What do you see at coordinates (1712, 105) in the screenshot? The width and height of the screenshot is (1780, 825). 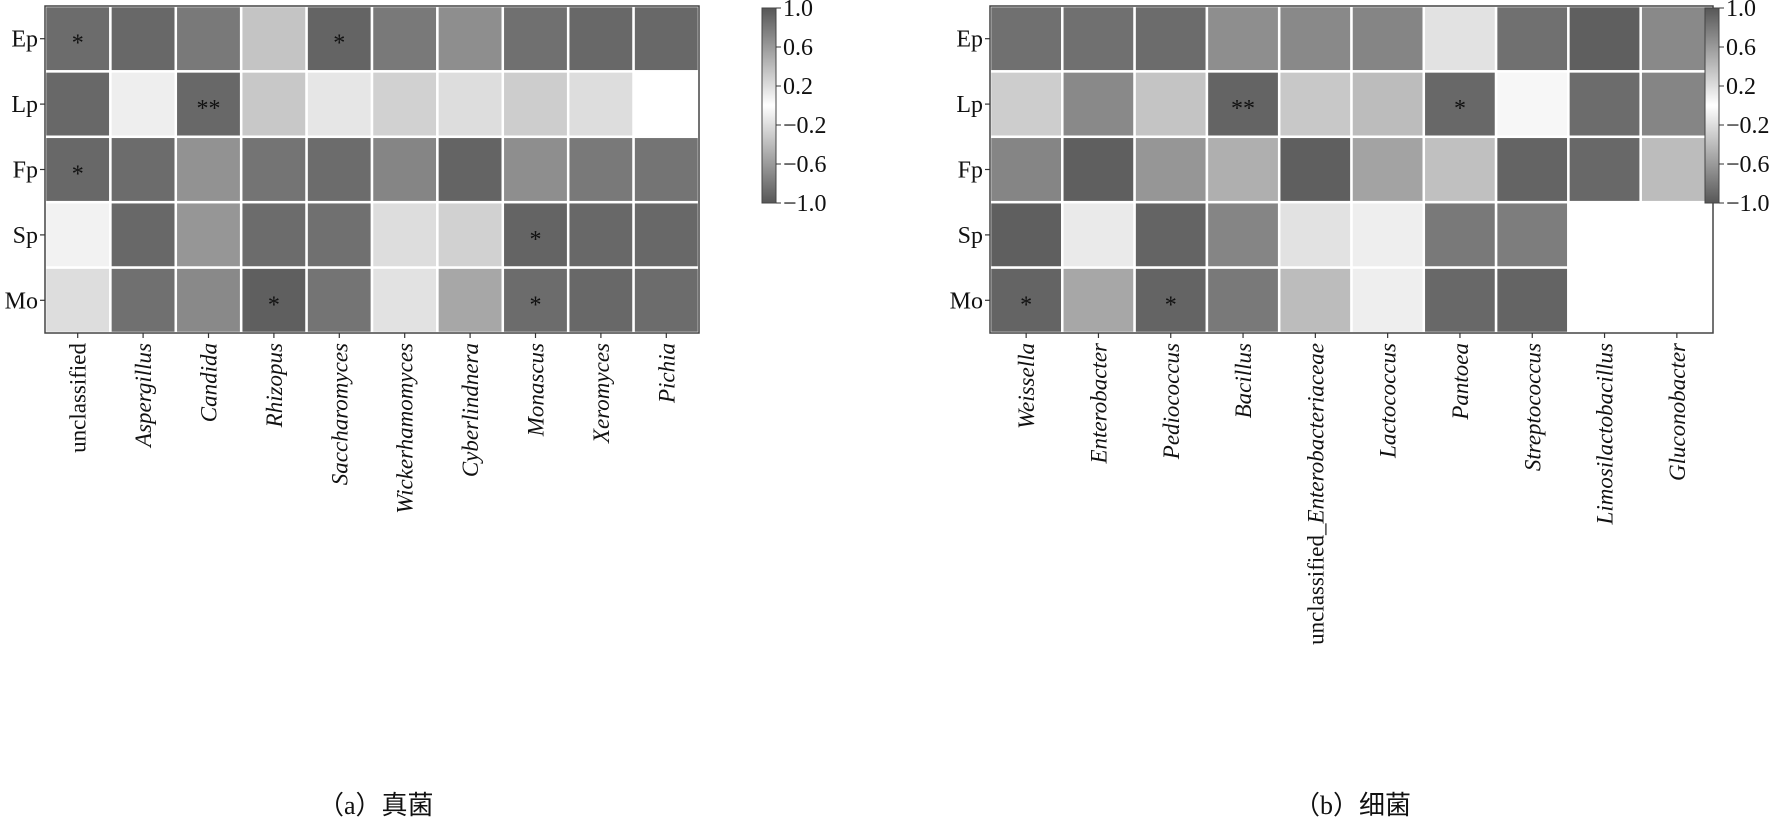 I see `bacteria-colorbar` at bounding box center [1712, 105].